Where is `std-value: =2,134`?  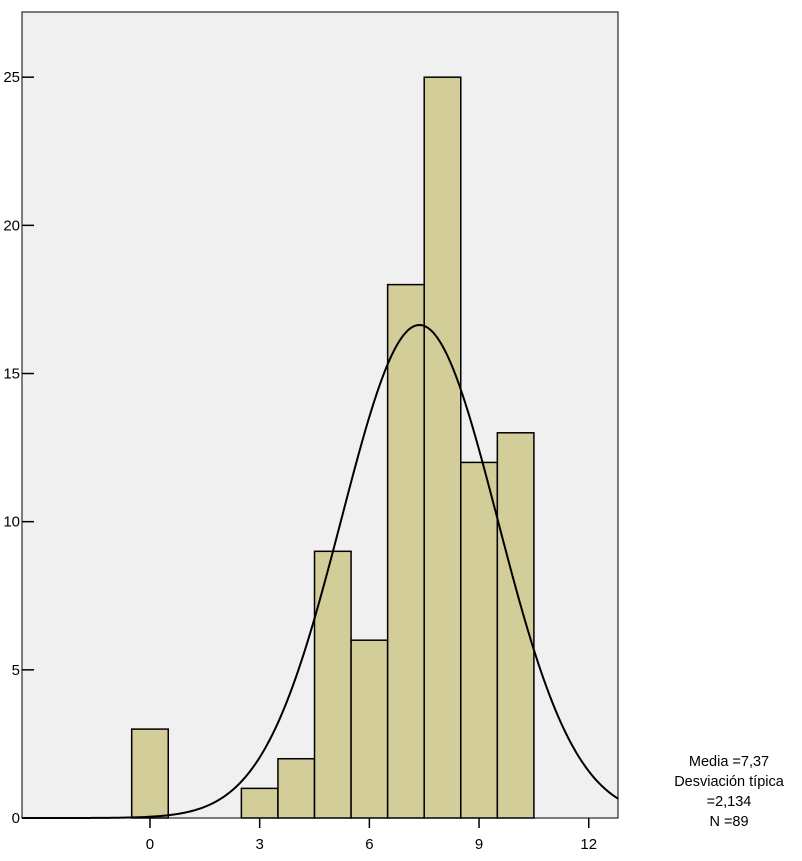
std-value: =2,134 is located at coordinates (729, 802).